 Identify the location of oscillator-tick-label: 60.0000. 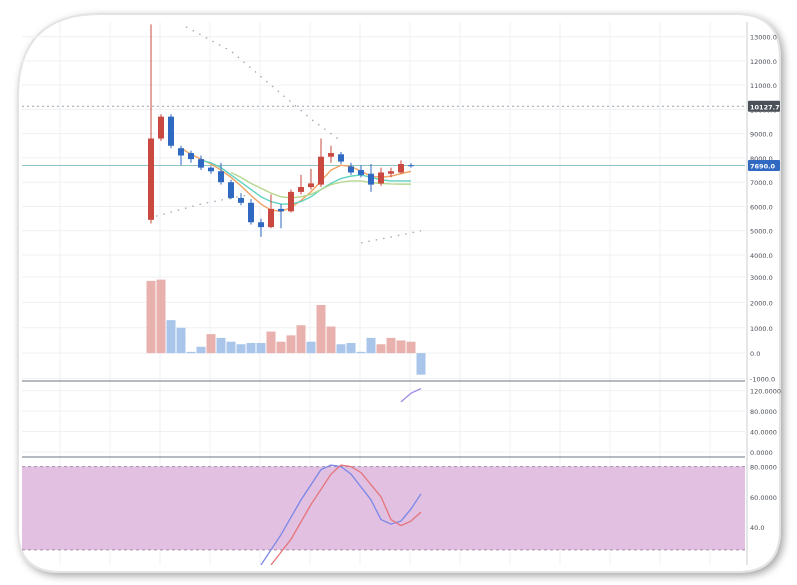
(763, 498).